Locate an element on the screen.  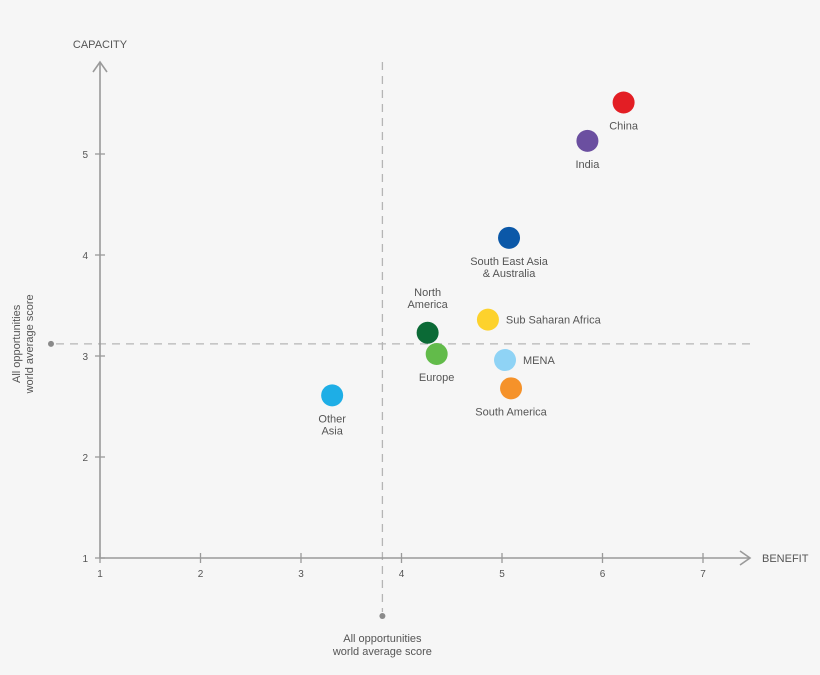
data-point-label: MENA is located at coordinates (539, 361).